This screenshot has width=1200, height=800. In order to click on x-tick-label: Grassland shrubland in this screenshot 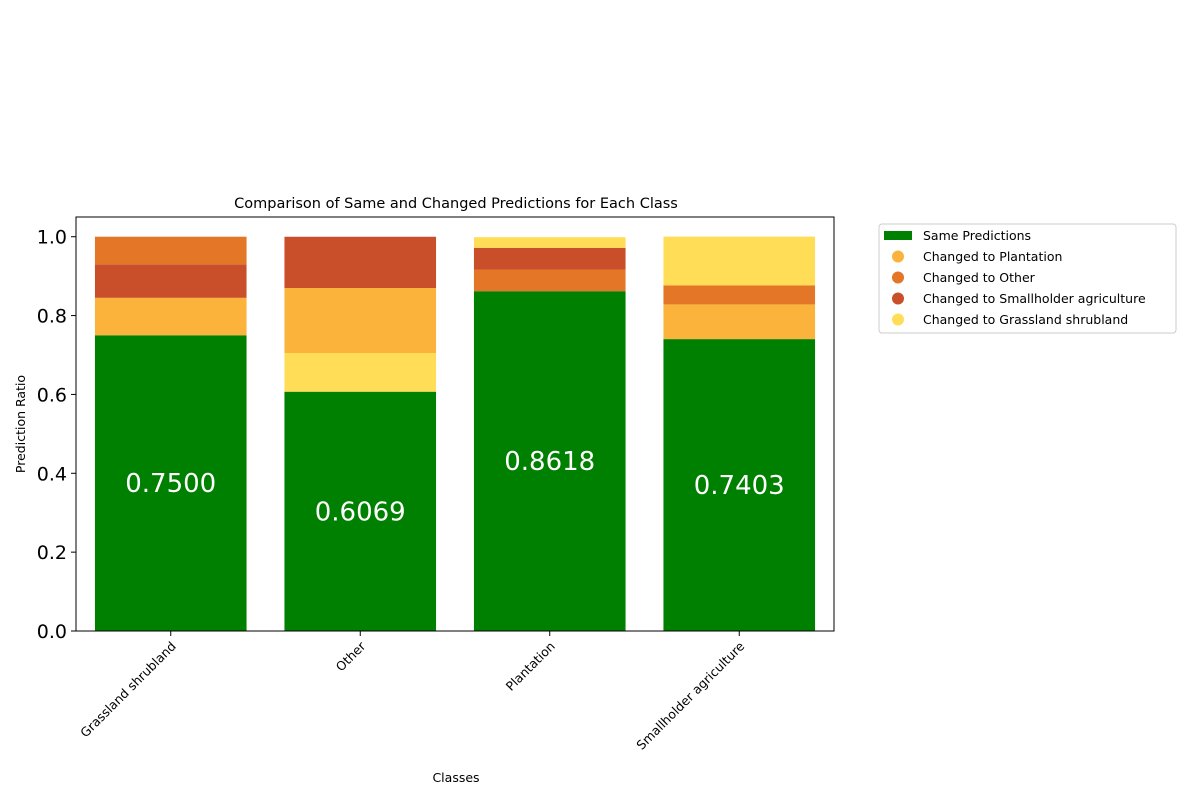, I will do `click(128, 690)`.